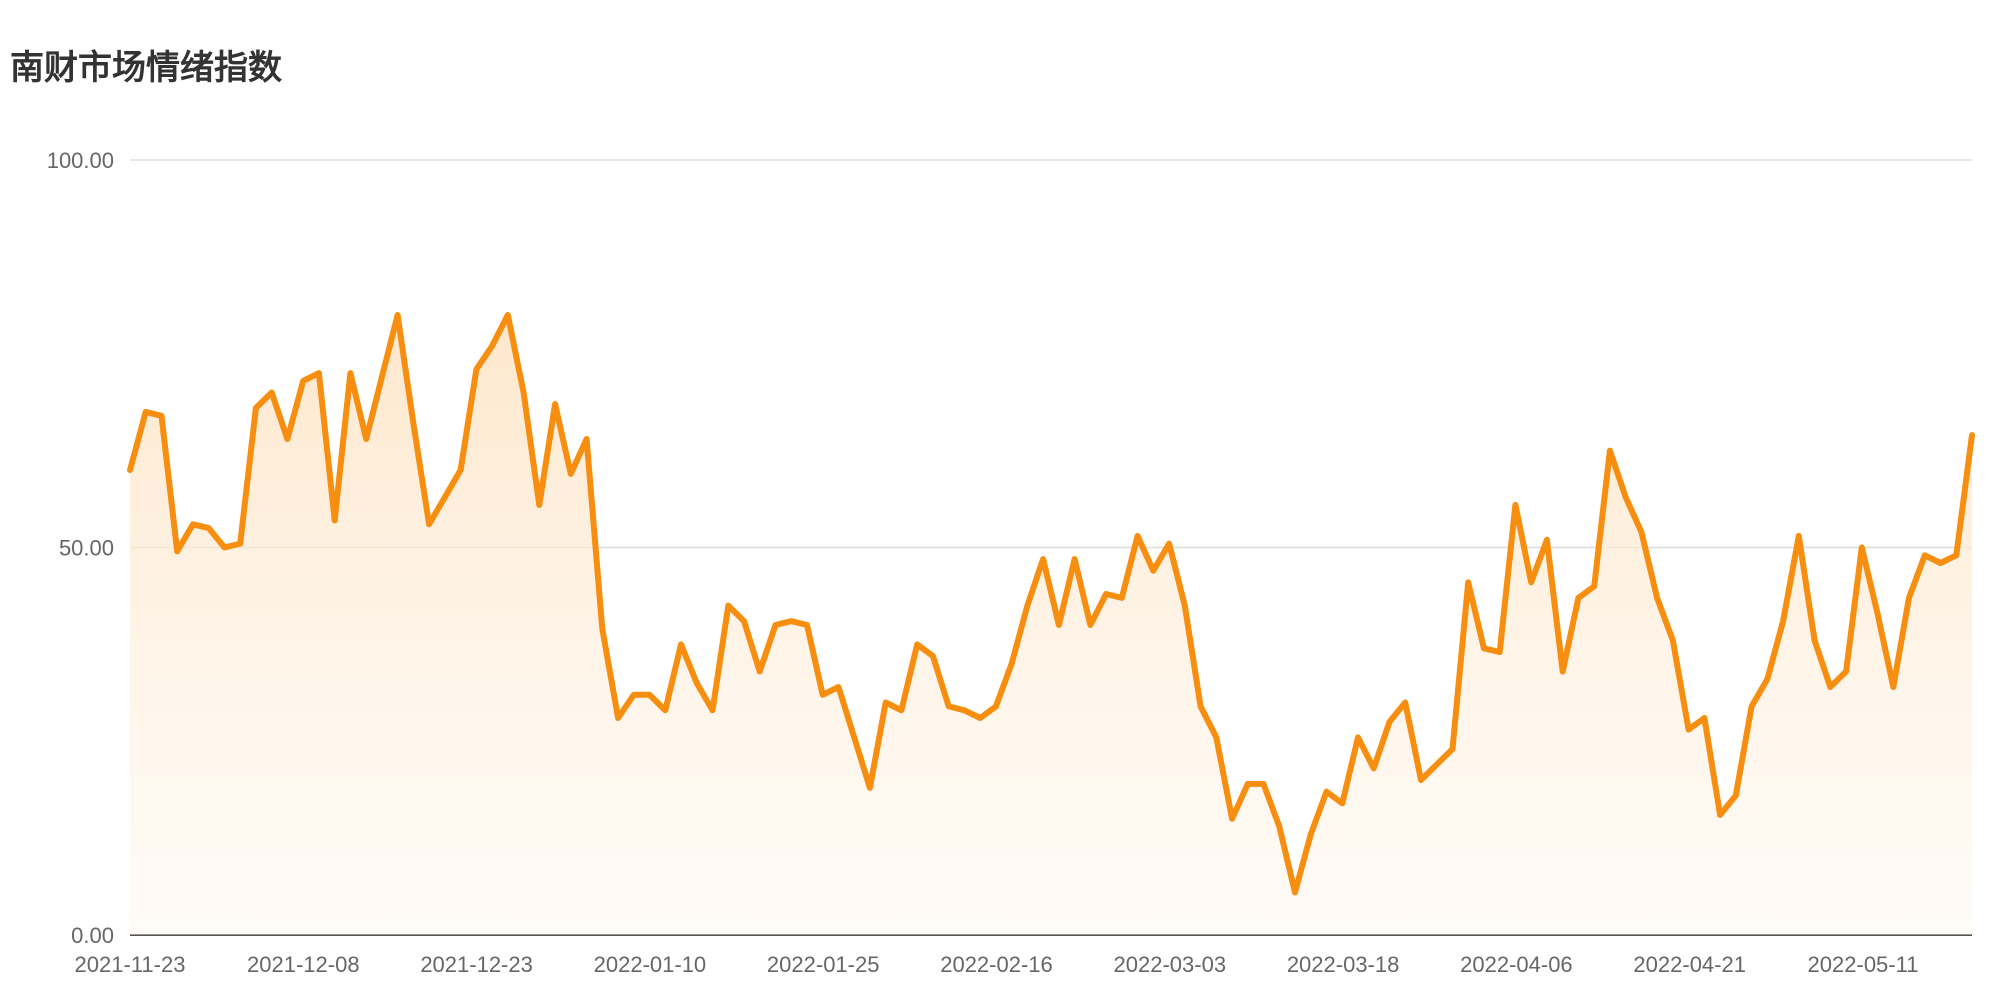 Image resolution: width=2000 pixels, height=1000 pixels. Describe the element at coordinates (476, 964) in the screenshot. I see `x-tick-label: 2021-12-23` at that location.